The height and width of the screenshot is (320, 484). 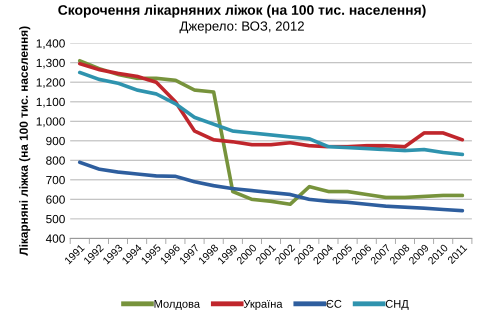 I want to click on y-tick-label: 1,200, so click(x=50, y=83).